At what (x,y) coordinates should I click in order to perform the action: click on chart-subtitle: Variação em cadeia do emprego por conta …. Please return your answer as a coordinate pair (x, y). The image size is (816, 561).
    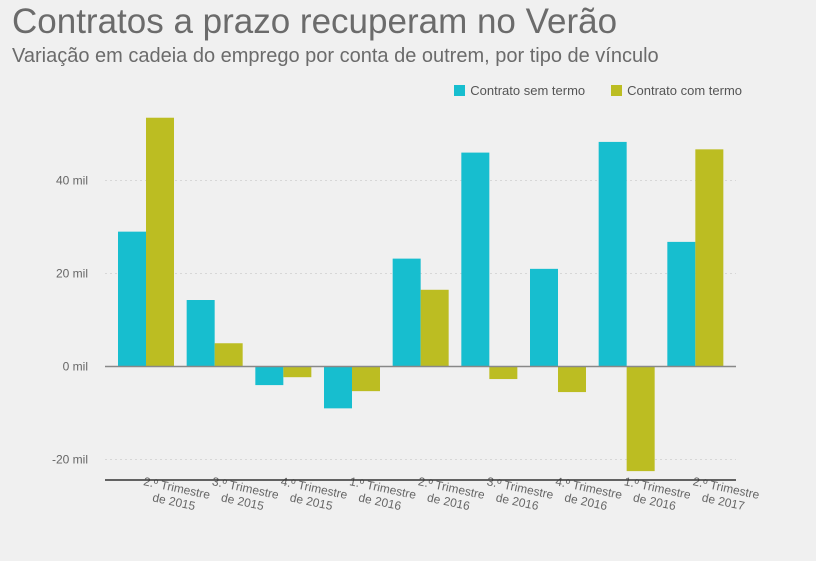
    Looking at the image, I should click on (335, 56).